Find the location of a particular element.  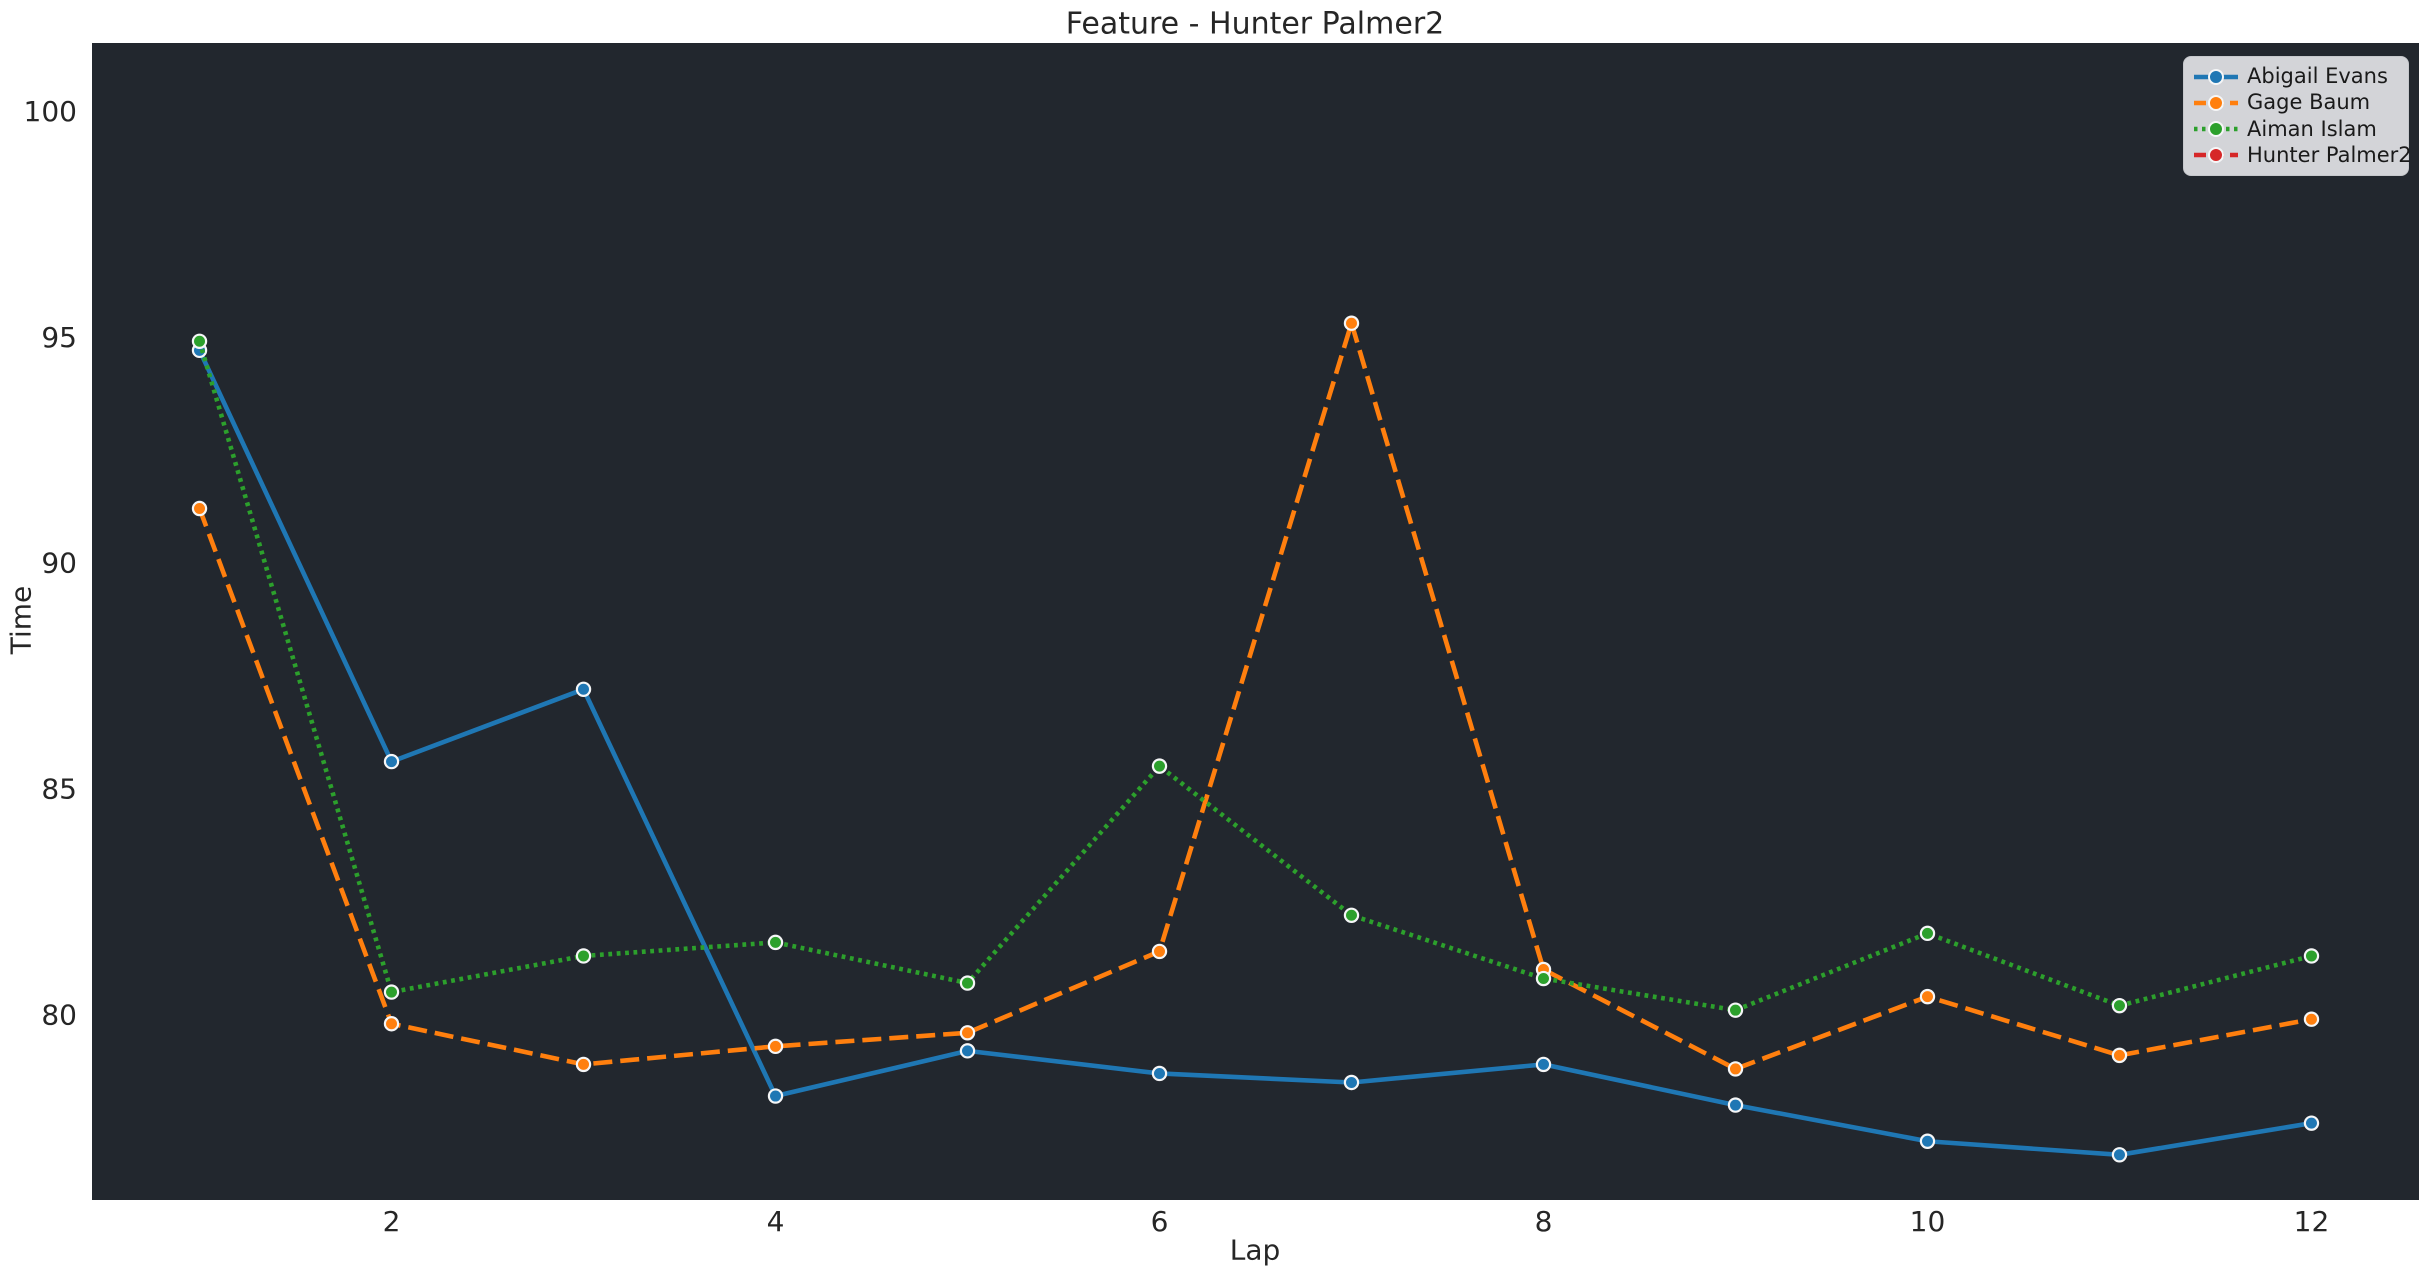

x-axis-label: Lap is located at coordinates (1255, 1250).